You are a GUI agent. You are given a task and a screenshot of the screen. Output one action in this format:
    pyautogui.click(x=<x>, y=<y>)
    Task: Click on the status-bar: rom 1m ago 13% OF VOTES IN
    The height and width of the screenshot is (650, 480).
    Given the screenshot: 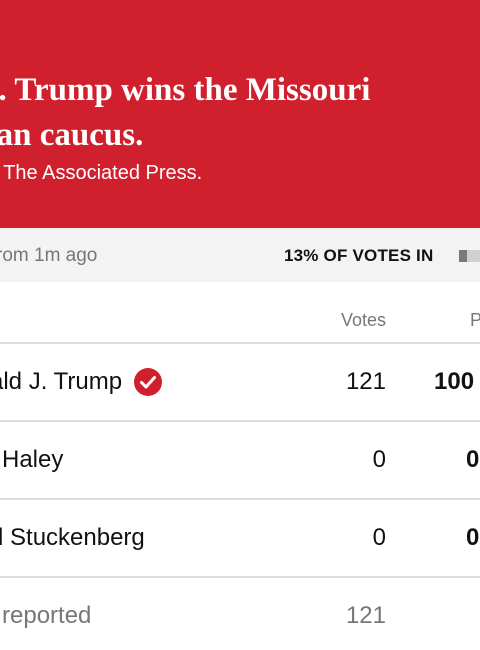 What is the action you would take?
    pyautogui.click(x=240, y=255)
    